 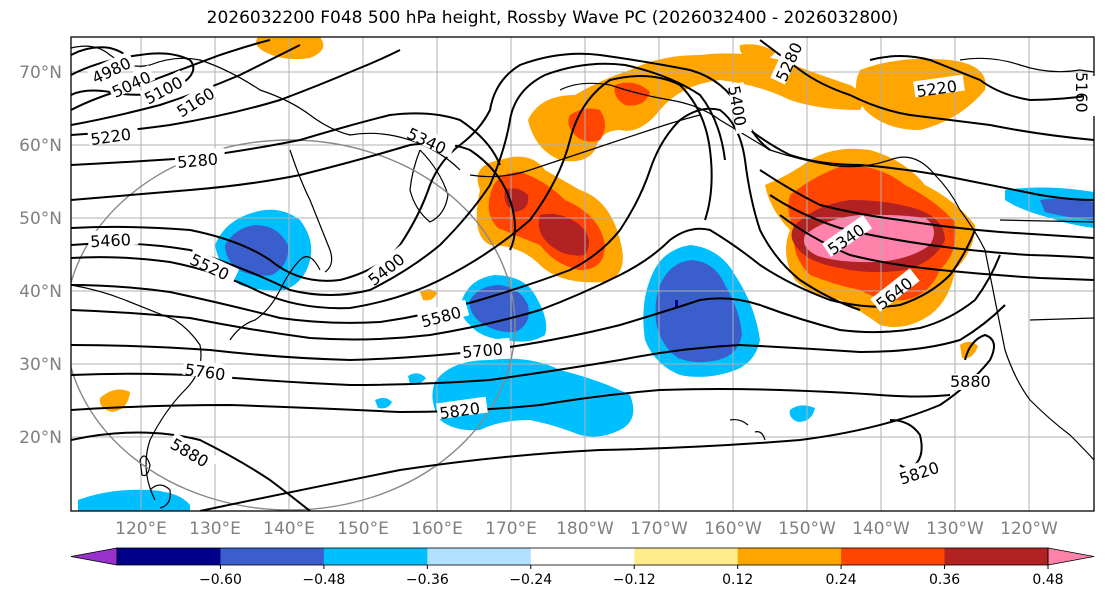 I want to click on colorbar-tick-label: 0.36, so click(x=944, y=580).